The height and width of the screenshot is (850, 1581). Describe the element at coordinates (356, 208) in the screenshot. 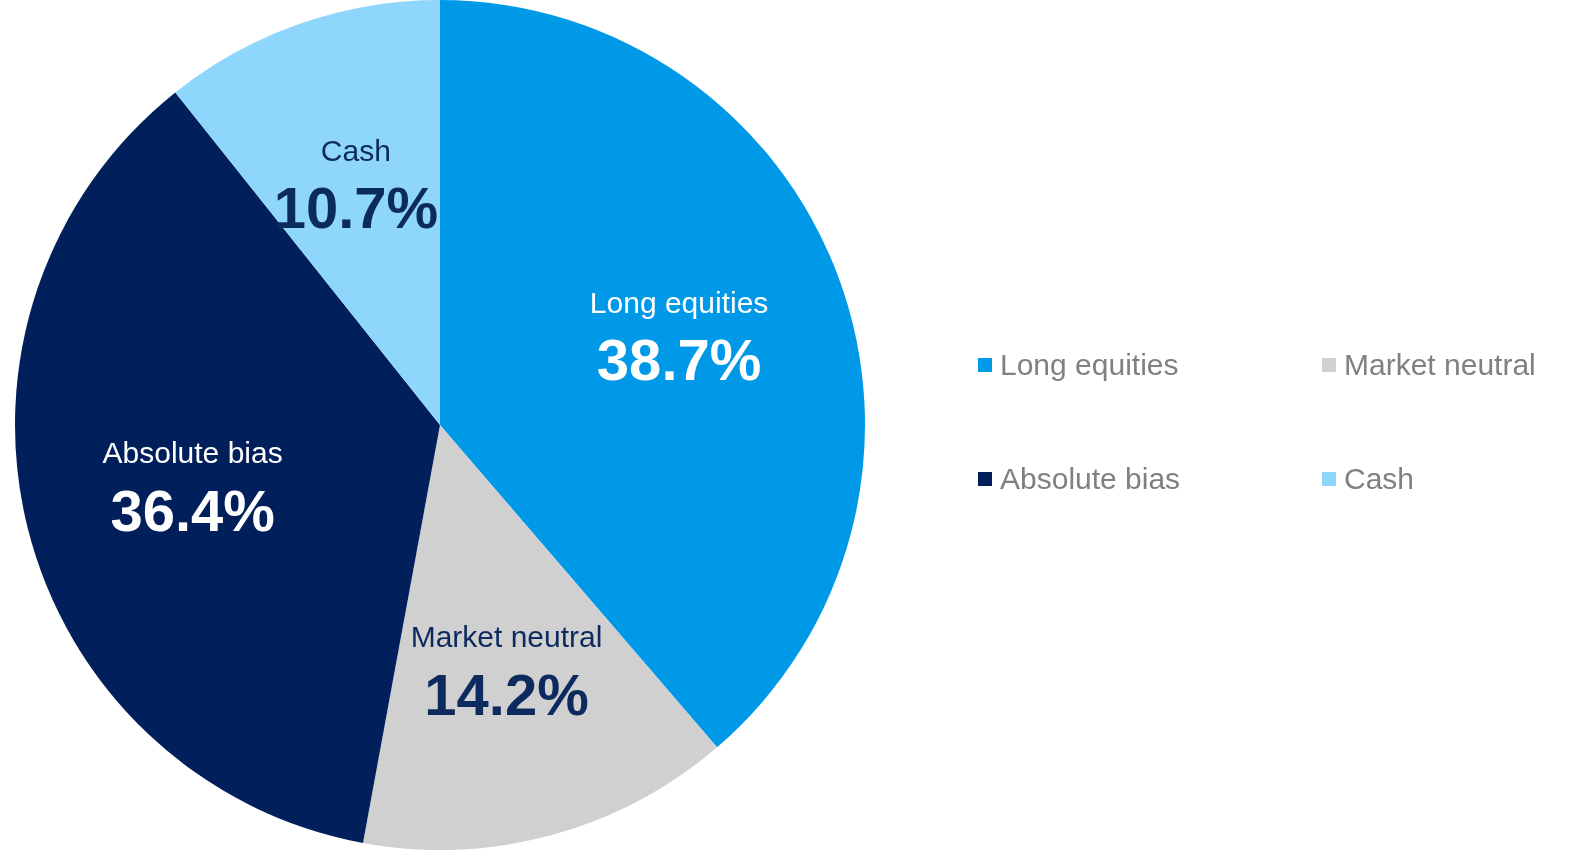

I see `data-label: 10.7%` at that location.